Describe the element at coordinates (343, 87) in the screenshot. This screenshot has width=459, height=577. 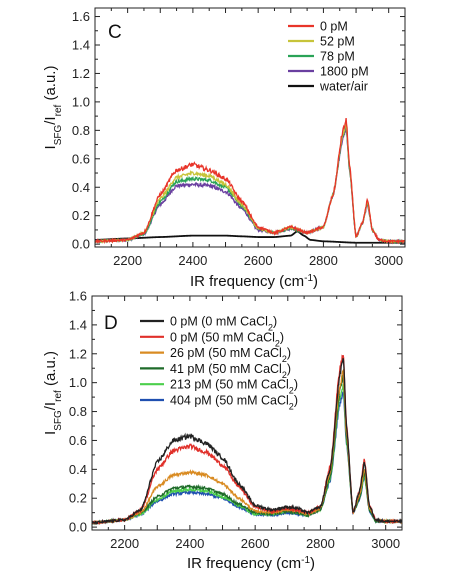
I see `legend-entry: water/air` at that location.